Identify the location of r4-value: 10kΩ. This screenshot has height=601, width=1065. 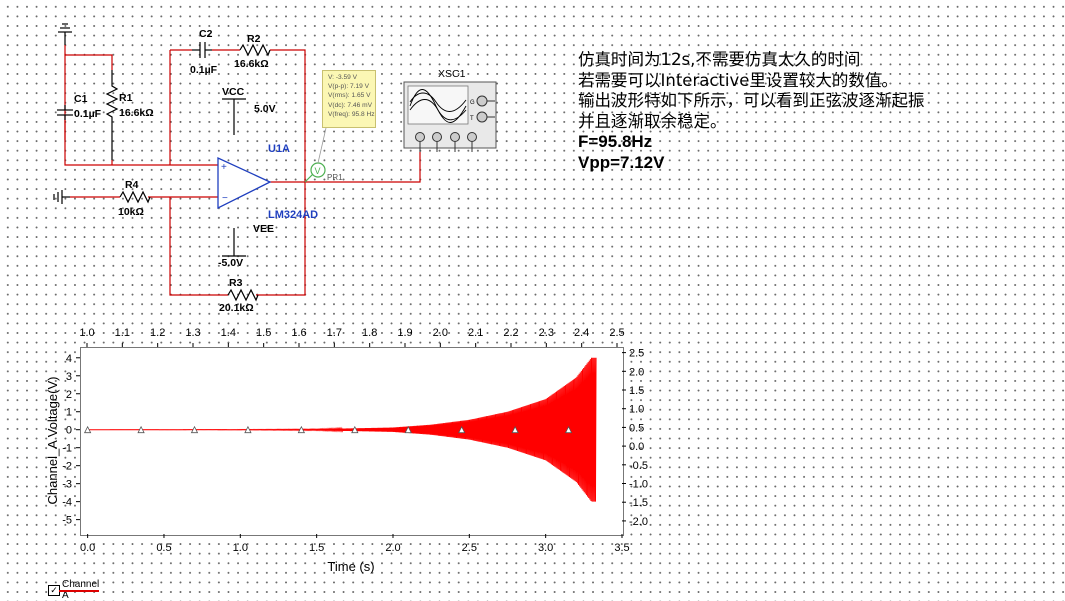
(131, 212).